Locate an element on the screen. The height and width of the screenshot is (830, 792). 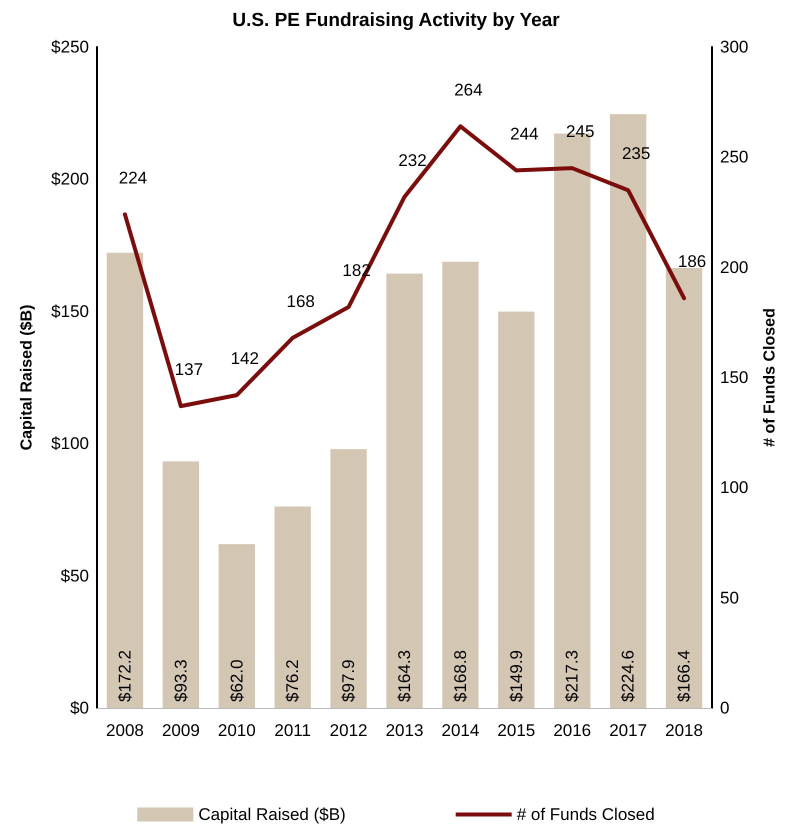
data-label: 168 is located at coordinates (300, 301).